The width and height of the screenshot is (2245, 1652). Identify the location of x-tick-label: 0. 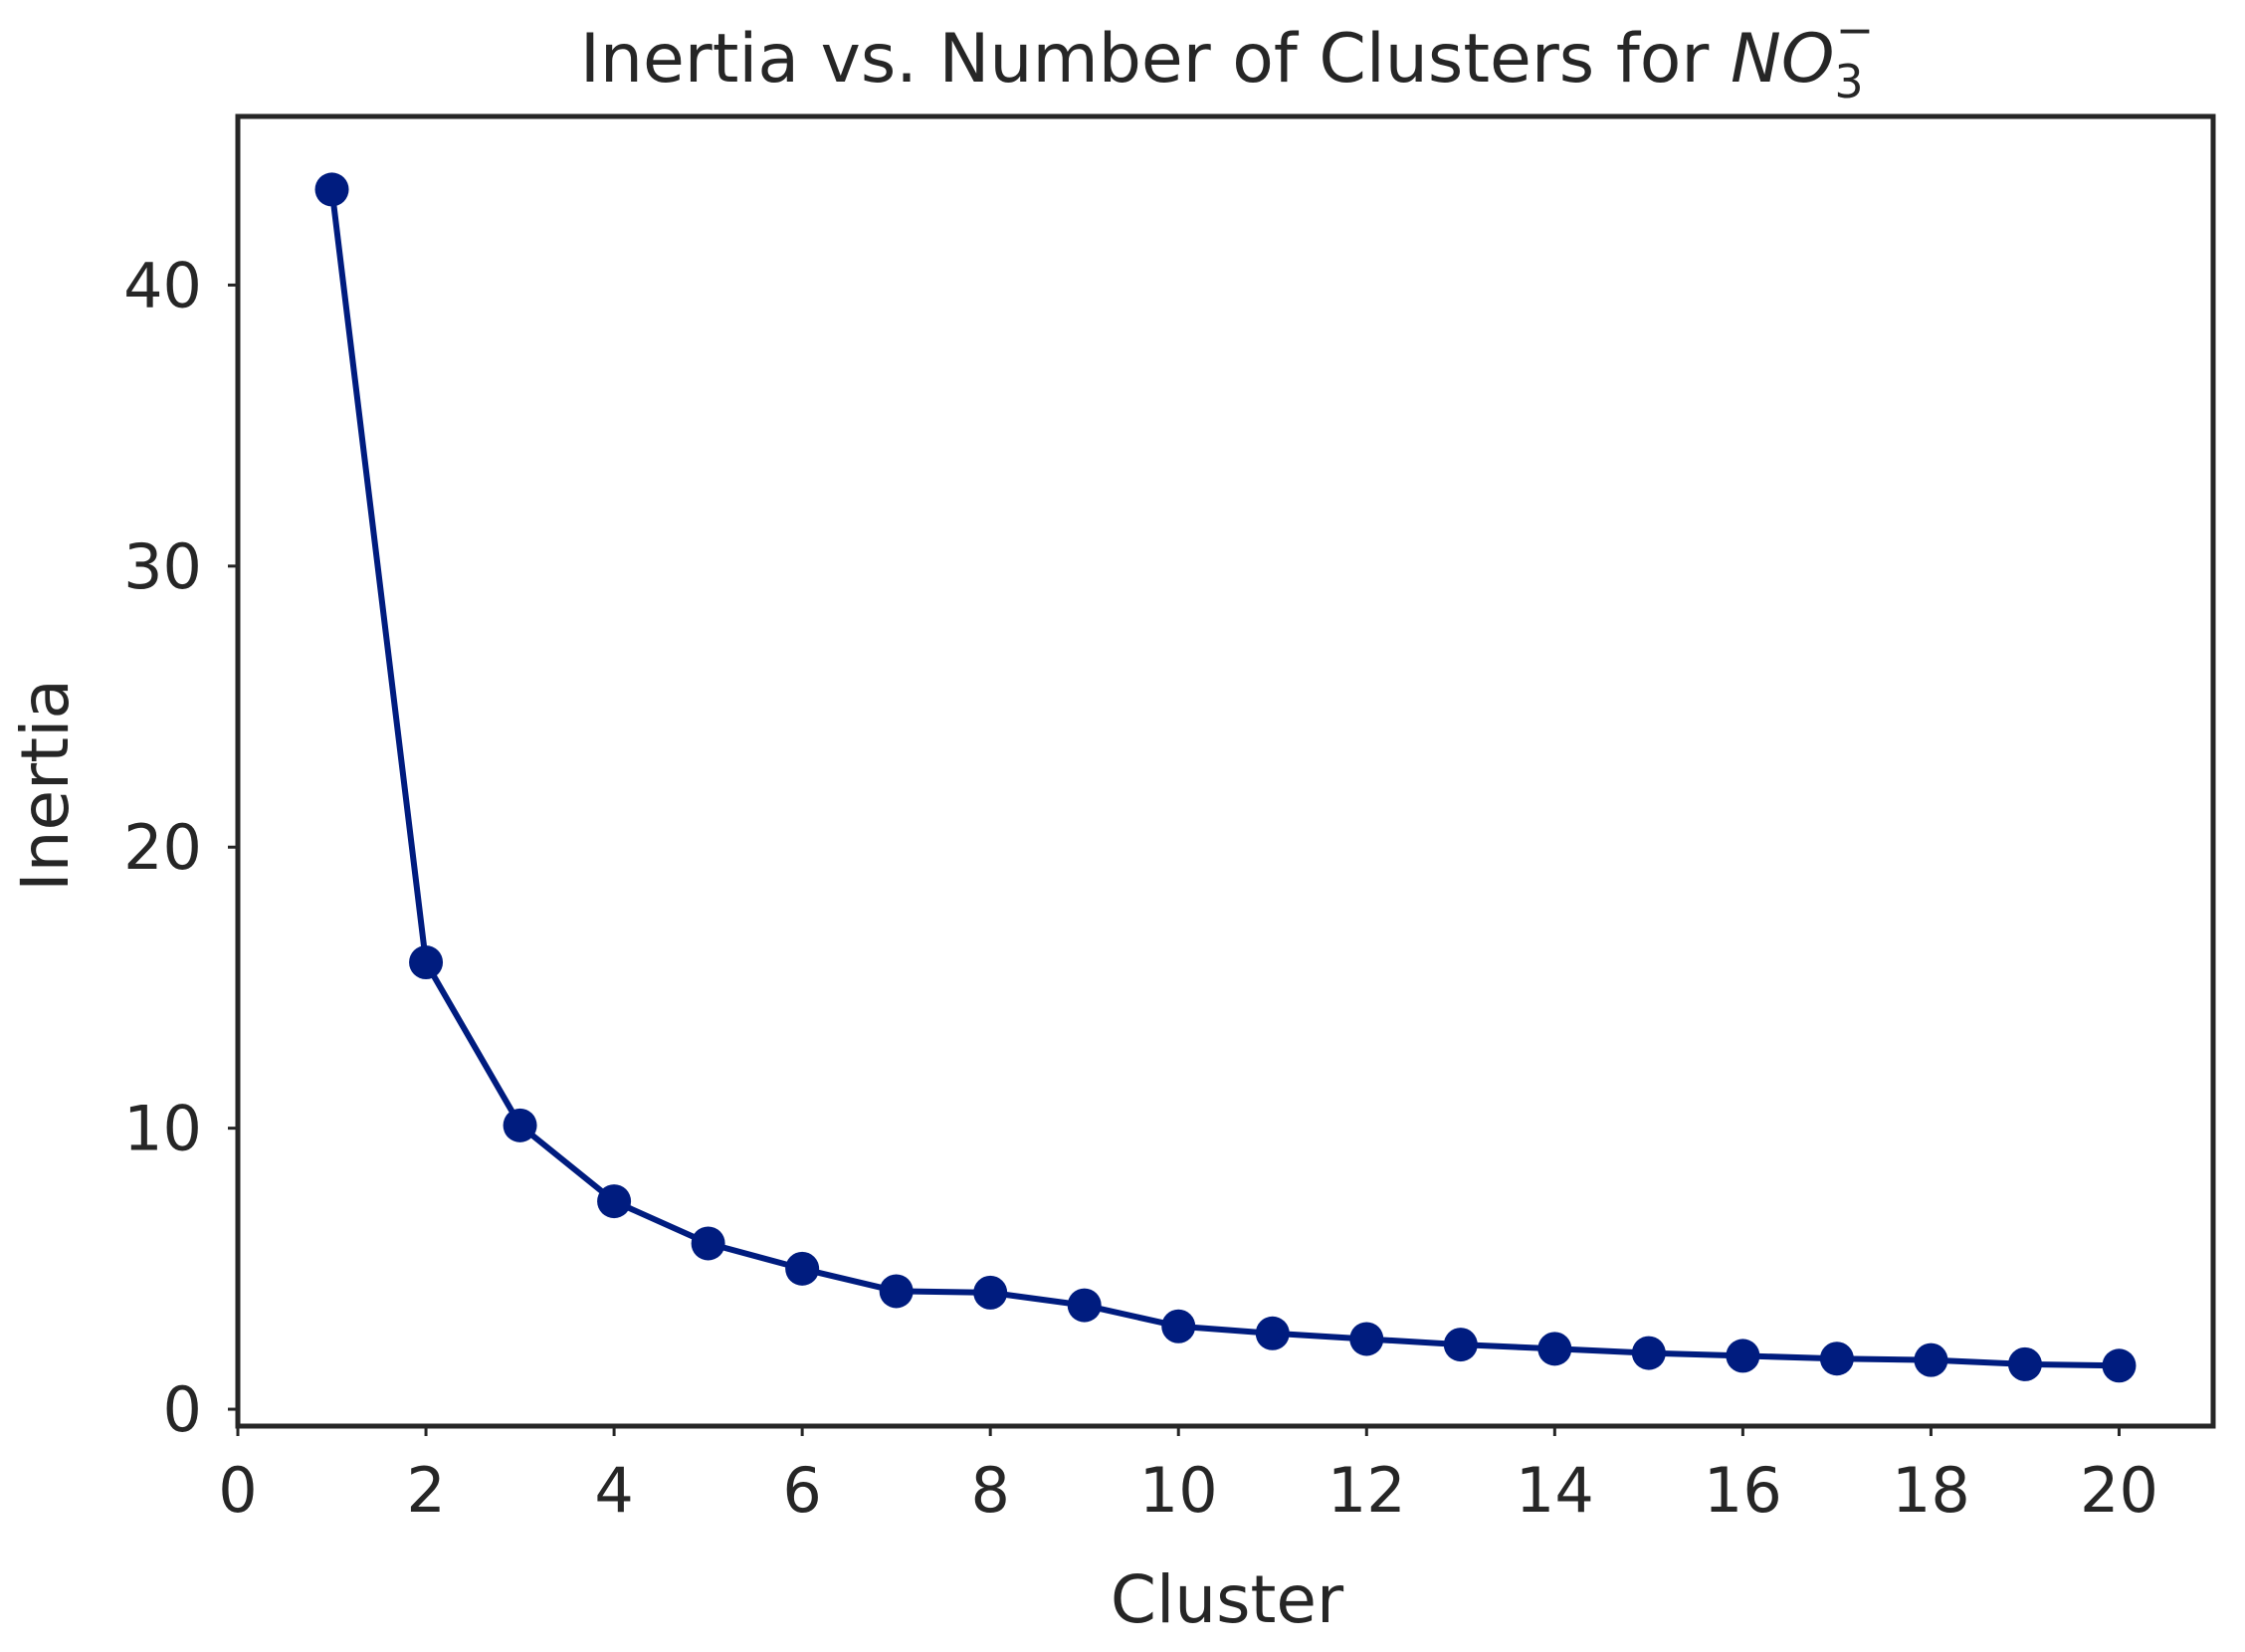
(237, 1490).